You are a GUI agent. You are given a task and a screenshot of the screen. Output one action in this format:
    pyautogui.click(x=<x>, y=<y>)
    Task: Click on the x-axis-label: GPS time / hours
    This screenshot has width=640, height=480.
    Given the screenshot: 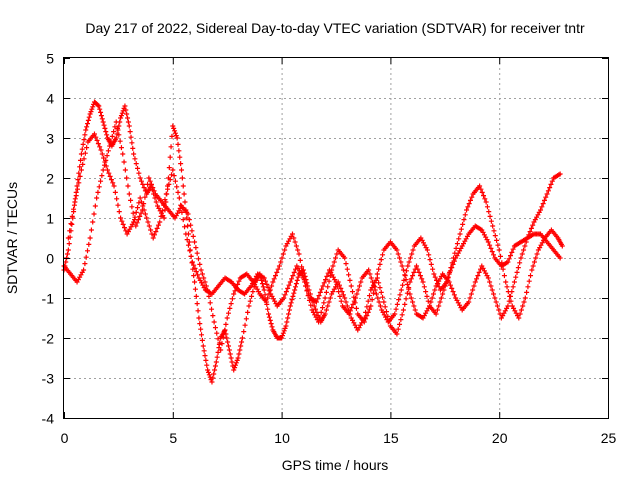 What is the action you would take?
    pyautogui.click(x=335, y=465)
    